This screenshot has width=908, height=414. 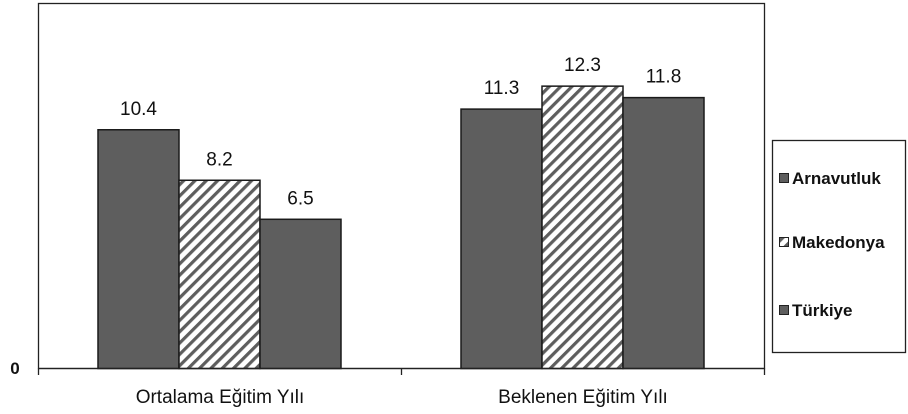 I want to click on value-label-t-rkiye-0: 6.5, so click(x=300, y=198).